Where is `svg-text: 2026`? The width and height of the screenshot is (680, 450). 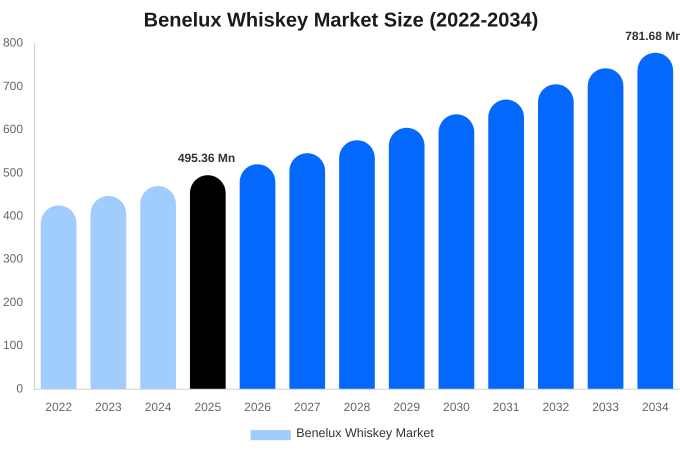 svg-text: 2026 is located at coordinates (257, 407).